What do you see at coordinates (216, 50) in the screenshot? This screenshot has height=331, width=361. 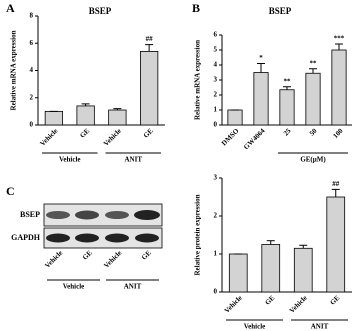 I see `y-tick-label: 5` at bounding box center [216, 50].